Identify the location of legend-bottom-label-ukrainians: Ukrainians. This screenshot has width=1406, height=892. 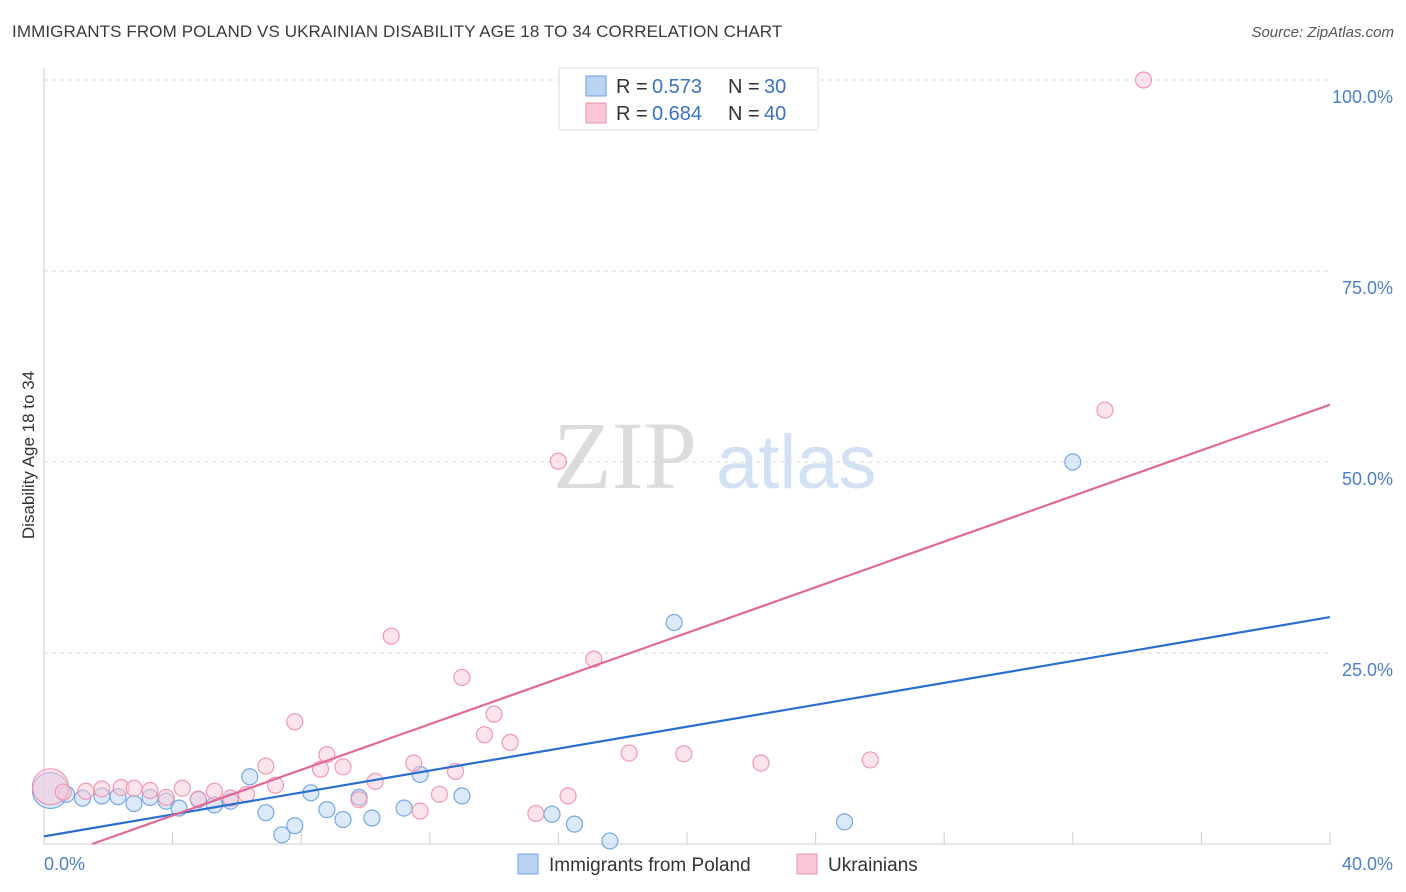
(873, 865).